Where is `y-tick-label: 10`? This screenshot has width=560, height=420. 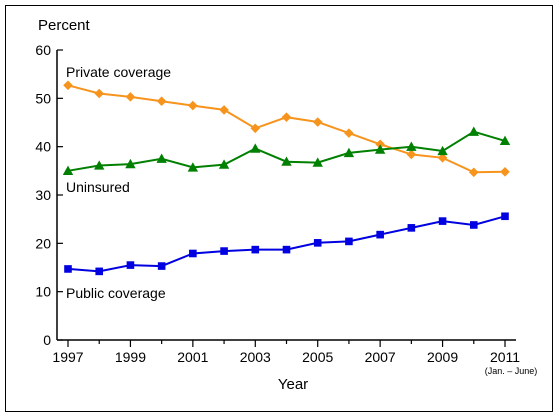 y-tick-label: 10 is located at coordinates (43, 292).